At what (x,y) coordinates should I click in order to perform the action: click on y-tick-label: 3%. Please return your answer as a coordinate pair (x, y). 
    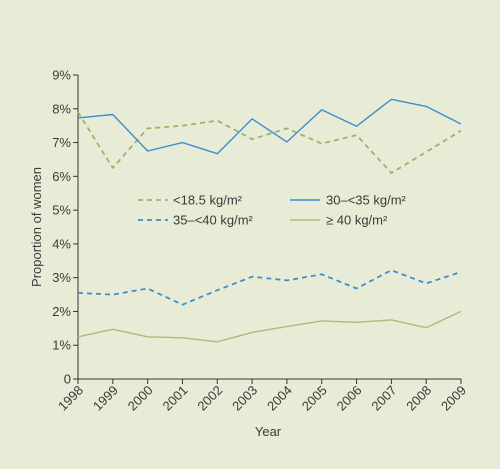
    Looking at the image, I should click on (61, 277).